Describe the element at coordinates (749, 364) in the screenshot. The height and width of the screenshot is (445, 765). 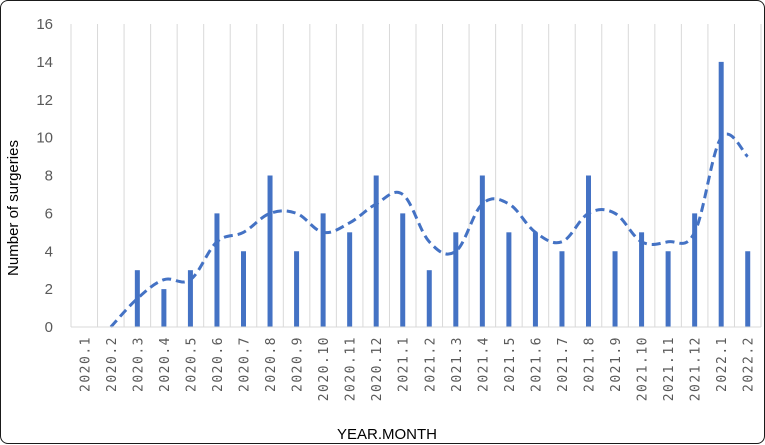
I see `x-tick-label: 2022.2` at that location.